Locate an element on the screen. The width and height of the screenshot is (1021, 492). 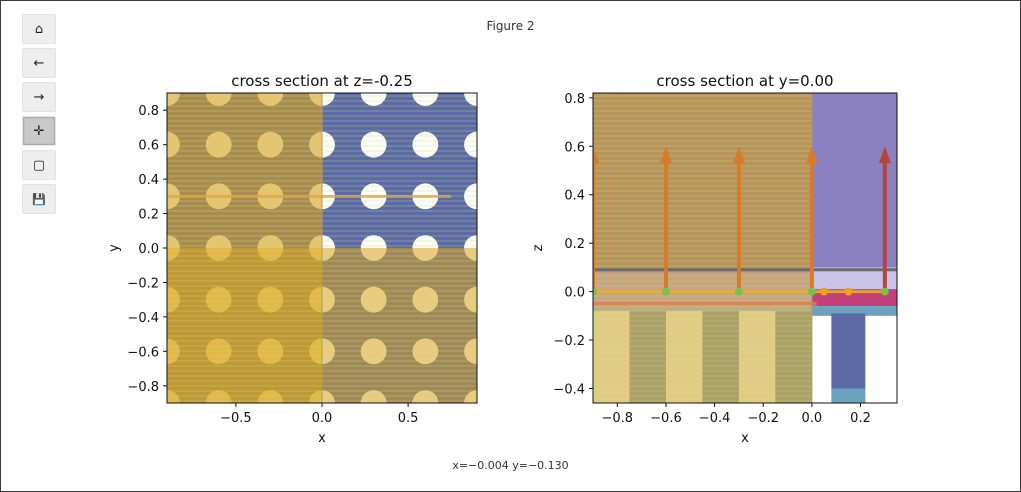
home-button: ⌂ is located at coordinates (39, 29).